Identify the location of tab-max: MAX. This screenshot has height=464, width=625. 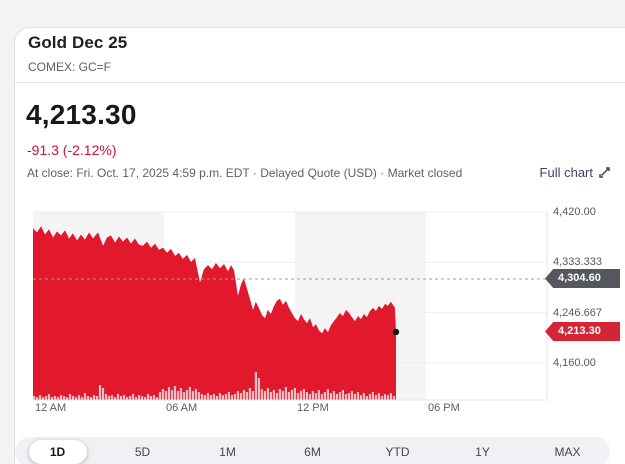
(567, 452).